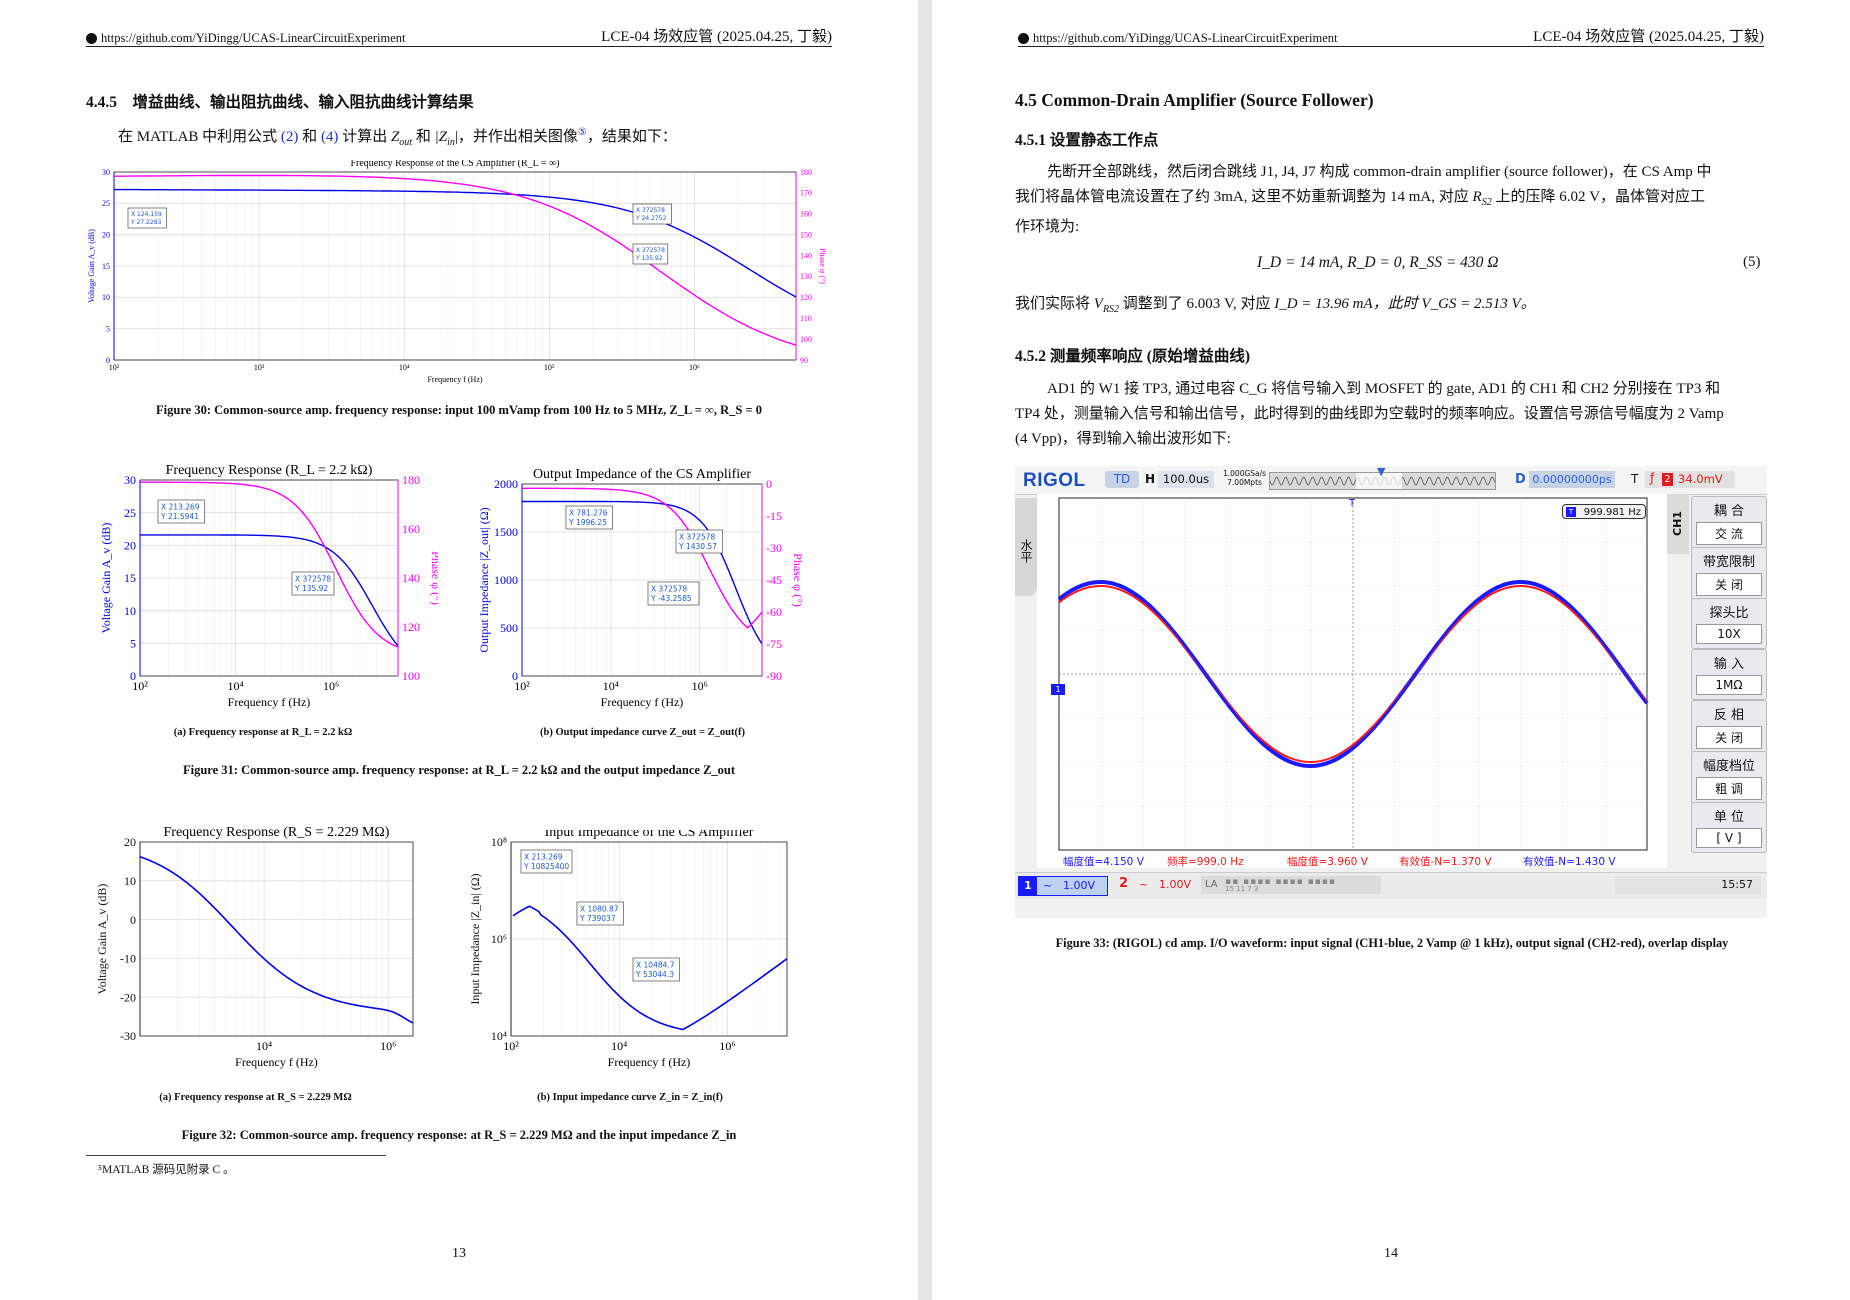  Describe the element at coordinates (459, 1253) in the screenshot. I see `page-number: 13` at that location.